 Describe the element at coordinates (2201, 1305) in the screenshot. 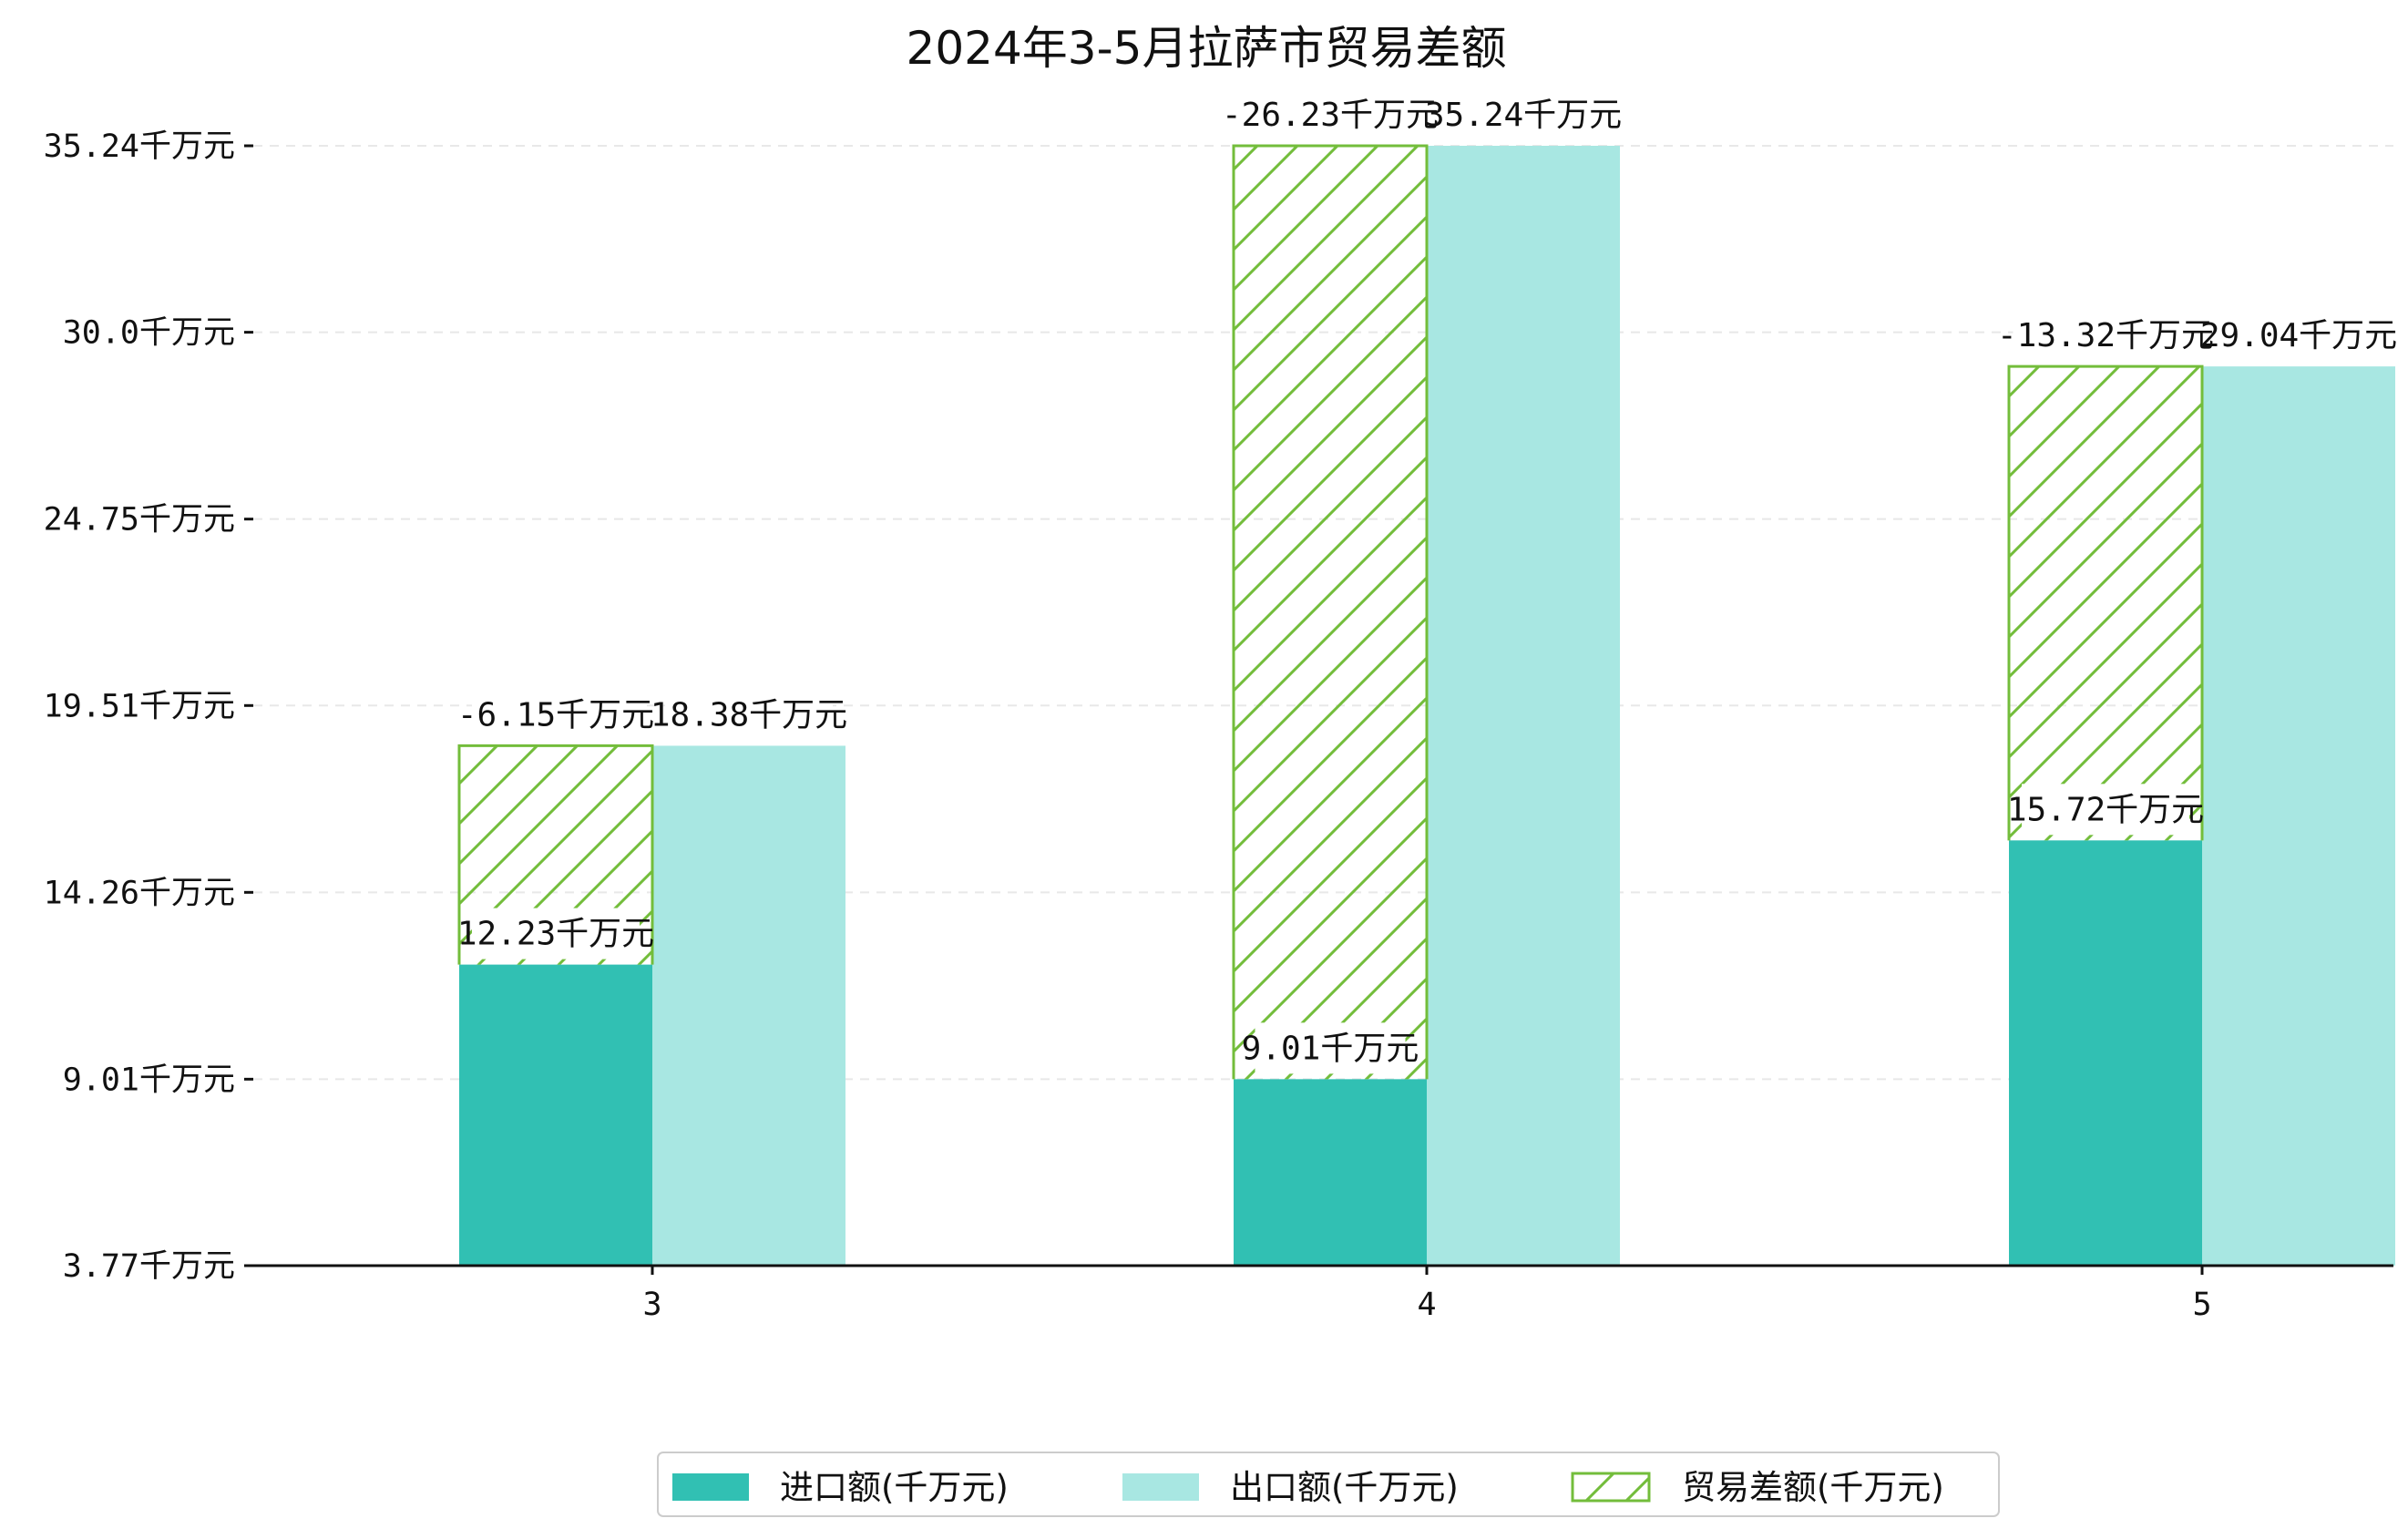

I see `x-tick-label: 5` at that location.